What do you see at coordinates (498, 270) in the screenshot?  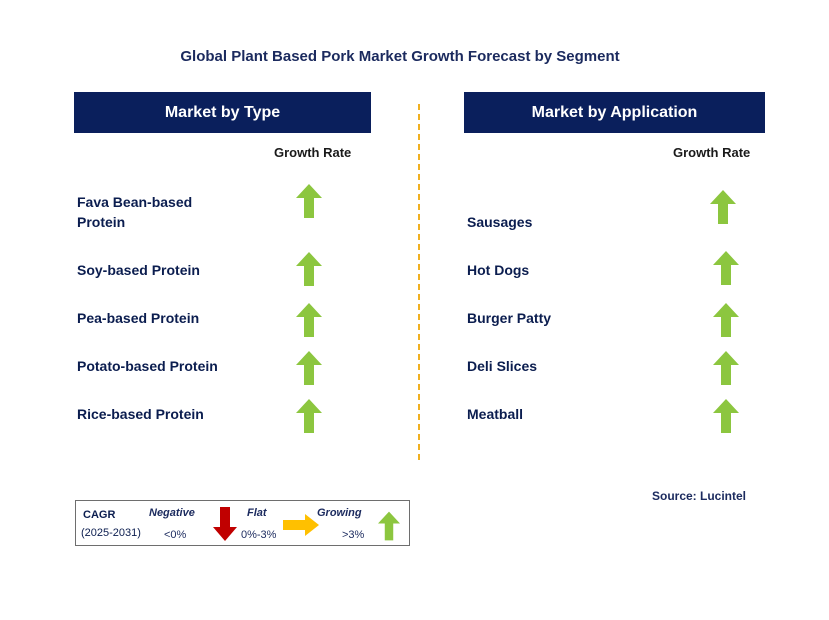 I see `application-segment-hot-dogs: Hot Dogs` at bounding box center [498, 270].